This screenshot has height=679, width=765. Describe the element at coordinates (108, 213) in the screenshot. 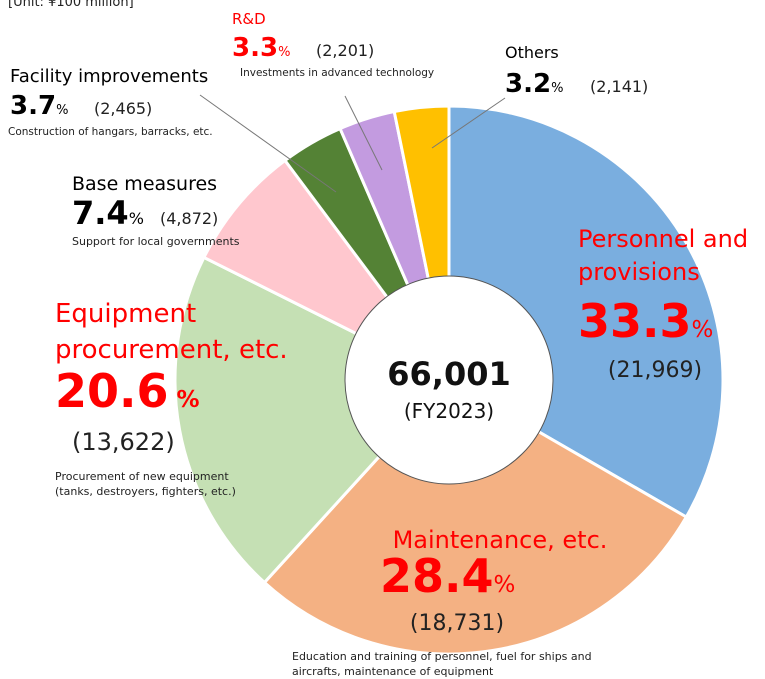

I see `value-label: 7.4%` at that location.